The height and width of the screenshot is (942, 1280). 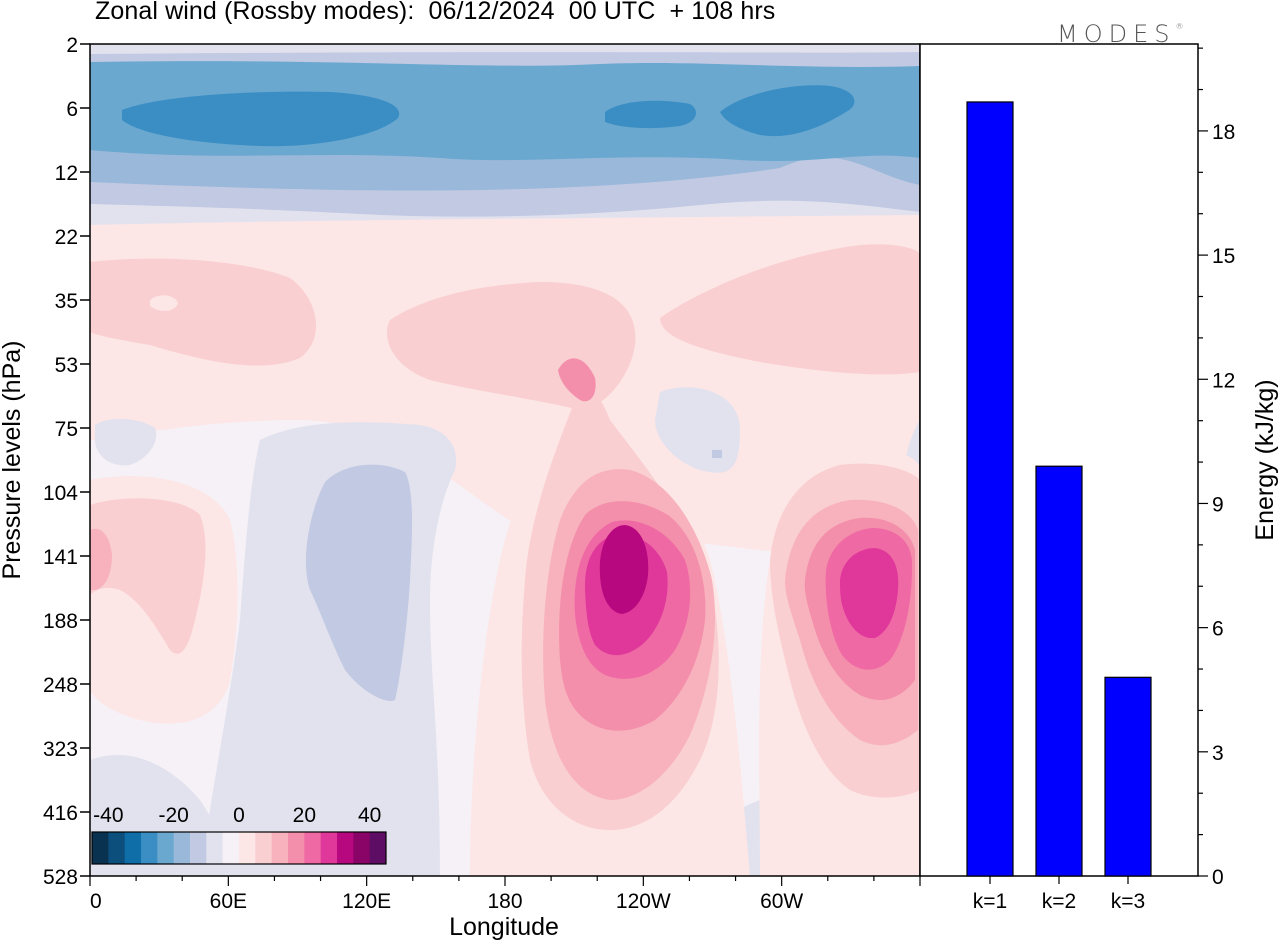 What do you see at coordinates (60, 877) in the screenshot?
I see `y-tick-label: 528` at bounding box center [60, 877].